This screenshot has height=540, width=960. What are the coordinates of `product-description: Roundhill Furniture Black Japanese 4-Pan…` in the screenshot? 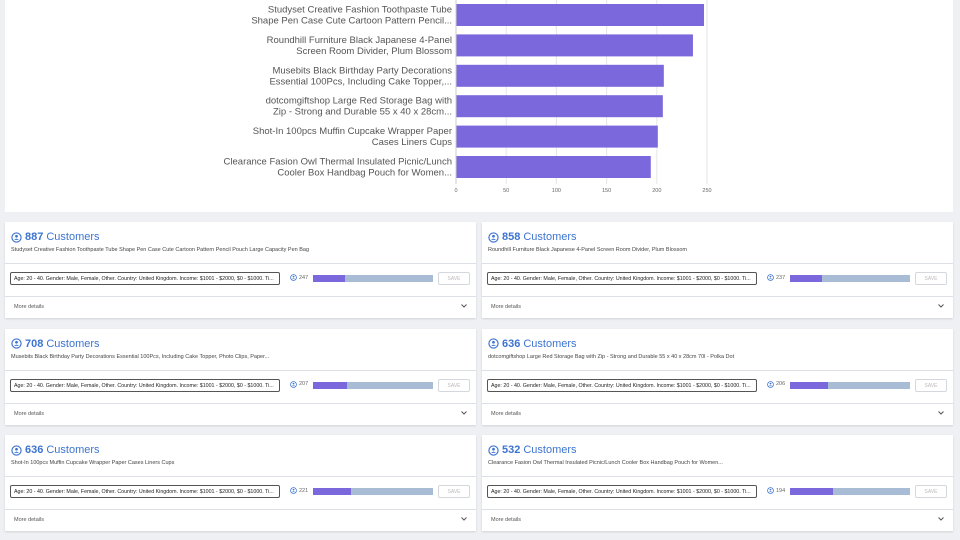 It's located at (588, 250).